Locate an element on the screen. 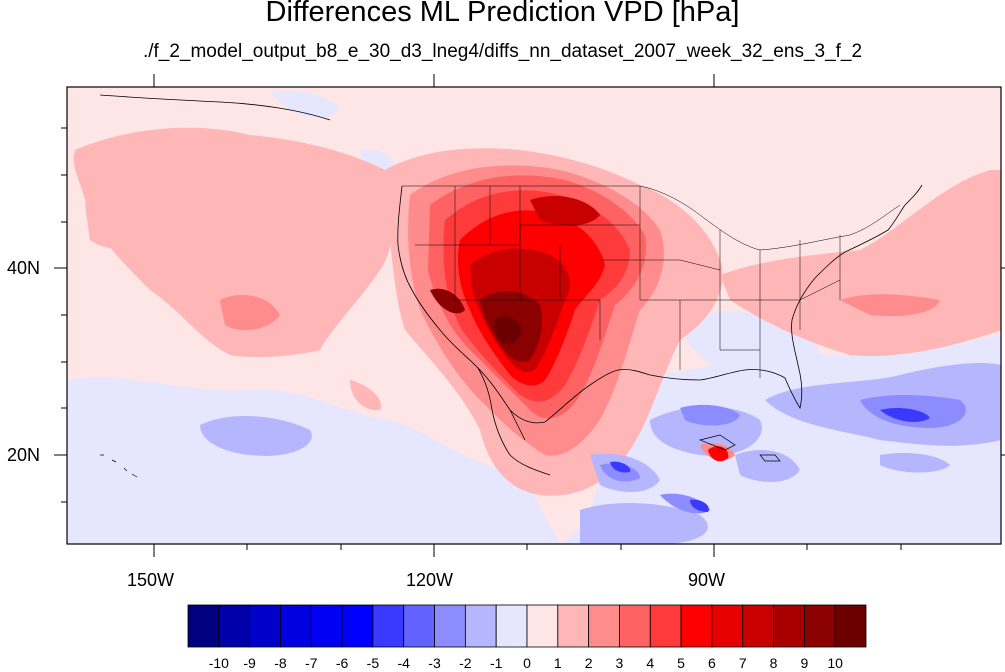 The width and height of the screenshot is (1005, 672). colorbar-label: 10 is located at coordinates (835, 663).